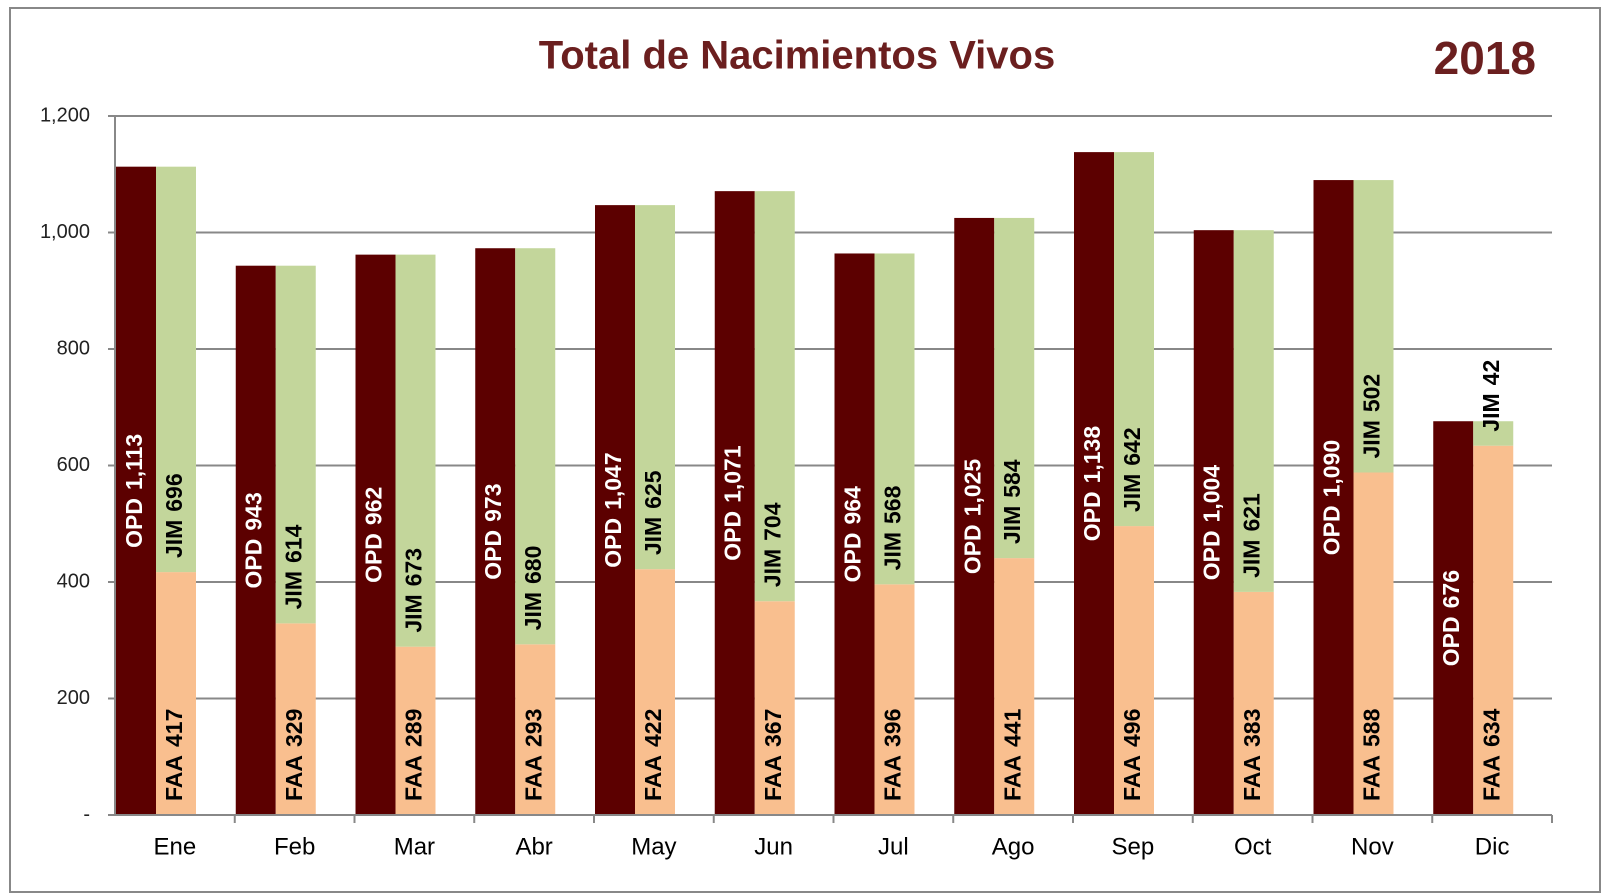 The height and width of the screenshot is (896, 1608). I want to click on data-label: JIM 614, so click(294, 566).